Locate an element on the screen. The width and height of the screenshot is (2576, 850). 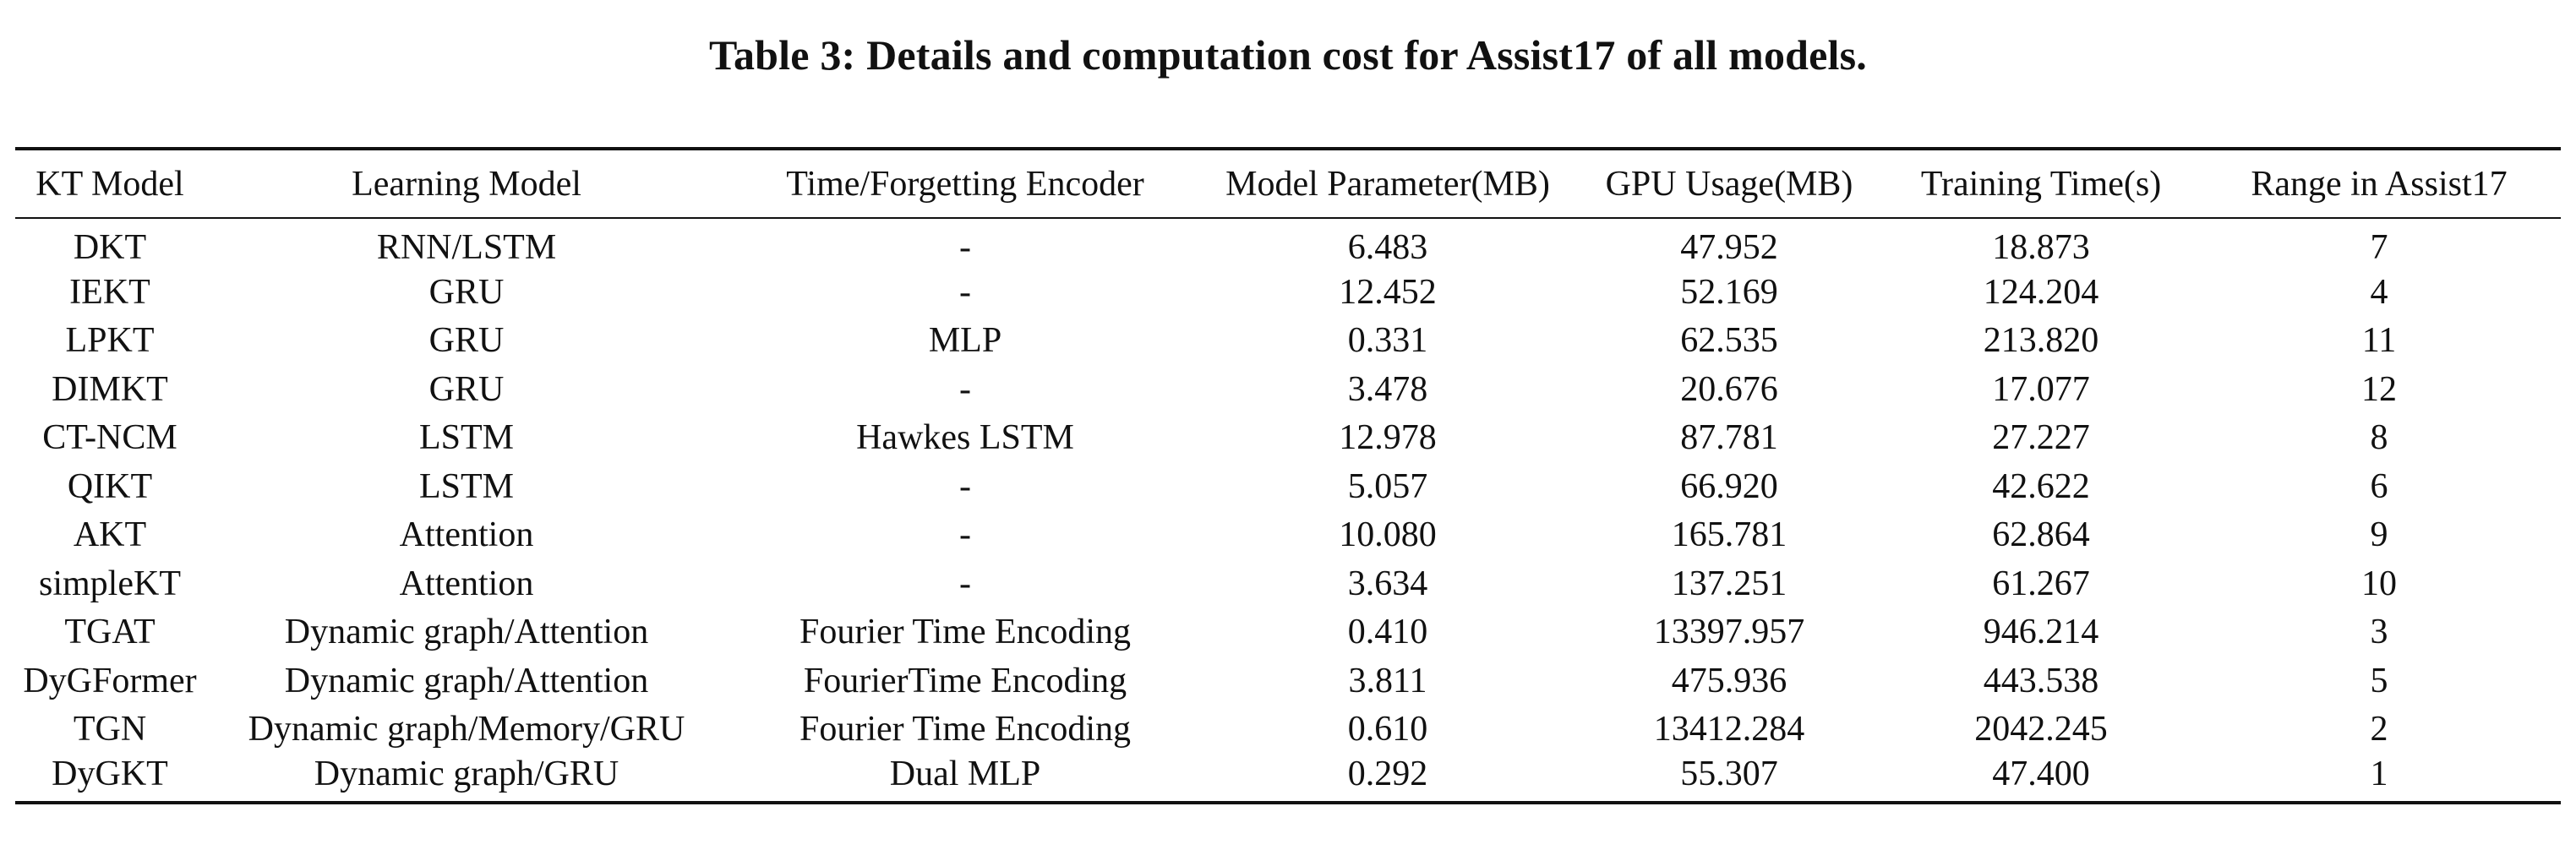
cell-model-parameter: 0.610 is located at coordinates (1387, 729).